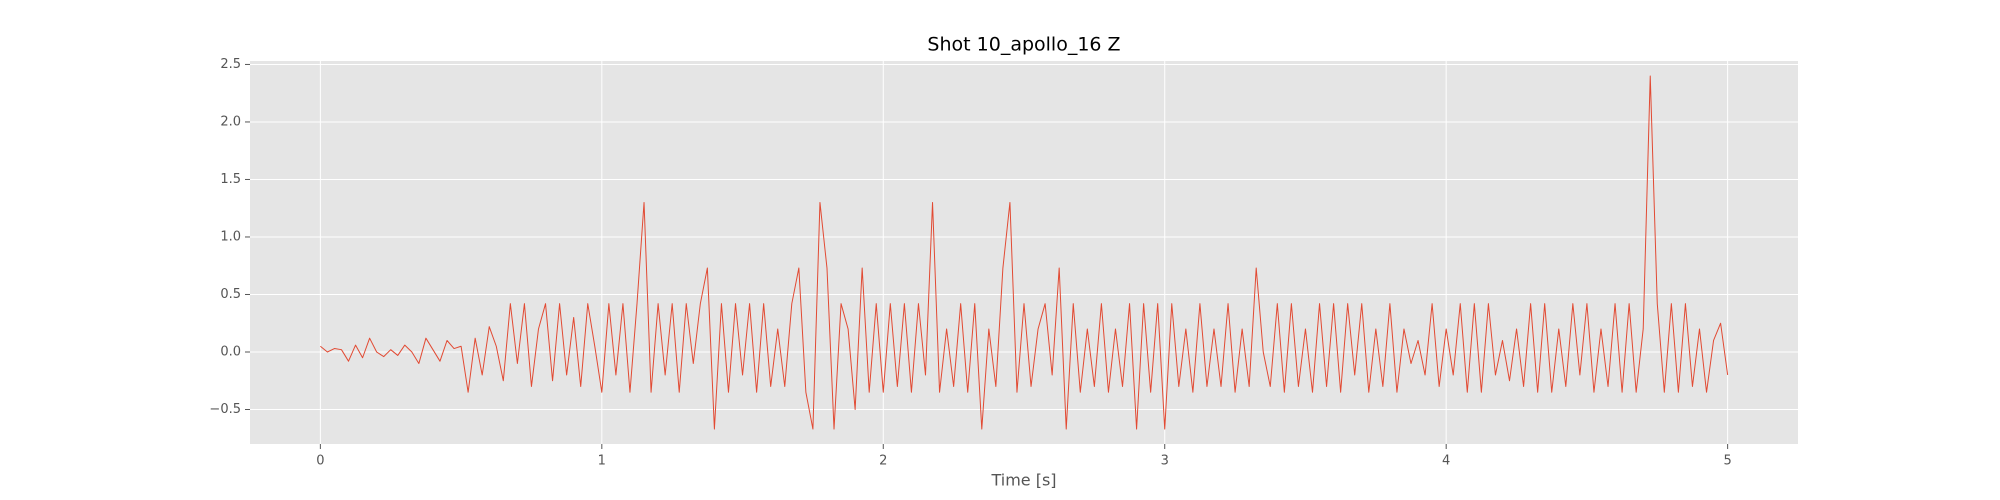 This screenshot has height=500, width=2000. I want to click on y-tick-label: 2.5, so click(230, 64).